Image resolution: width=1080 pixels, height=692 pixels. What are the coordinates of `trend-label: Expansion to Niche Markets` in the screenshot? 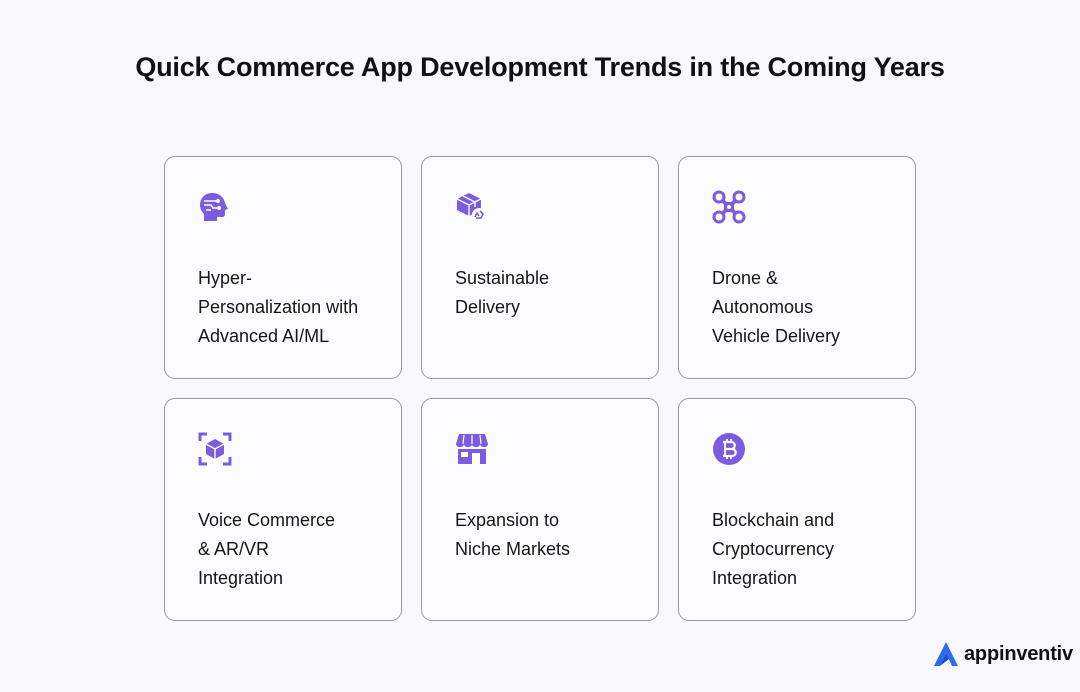 It's located at (513, 534).